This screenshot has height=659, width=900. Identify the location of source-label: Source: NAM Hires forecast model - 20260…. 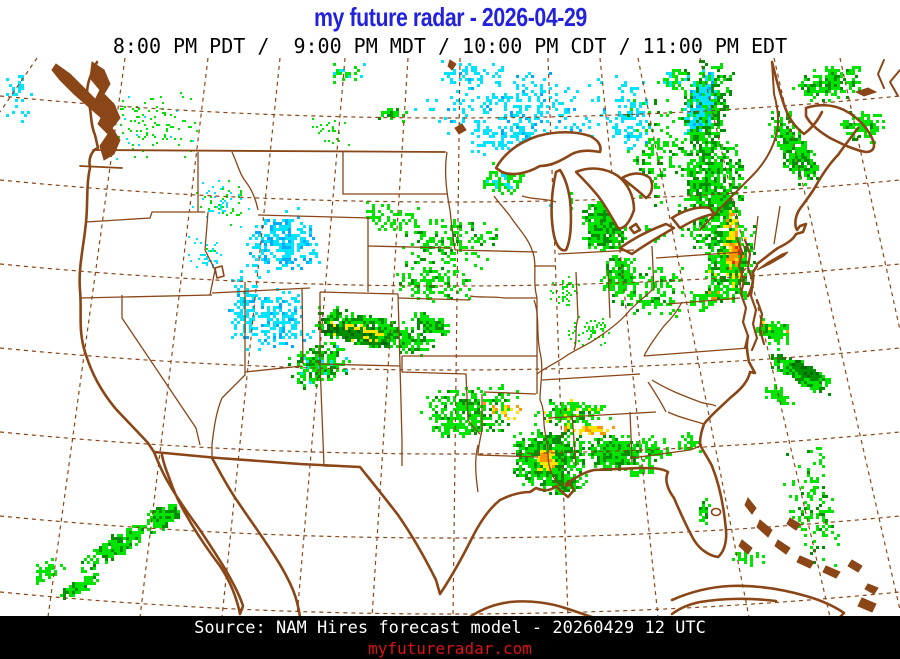
(450, 628).